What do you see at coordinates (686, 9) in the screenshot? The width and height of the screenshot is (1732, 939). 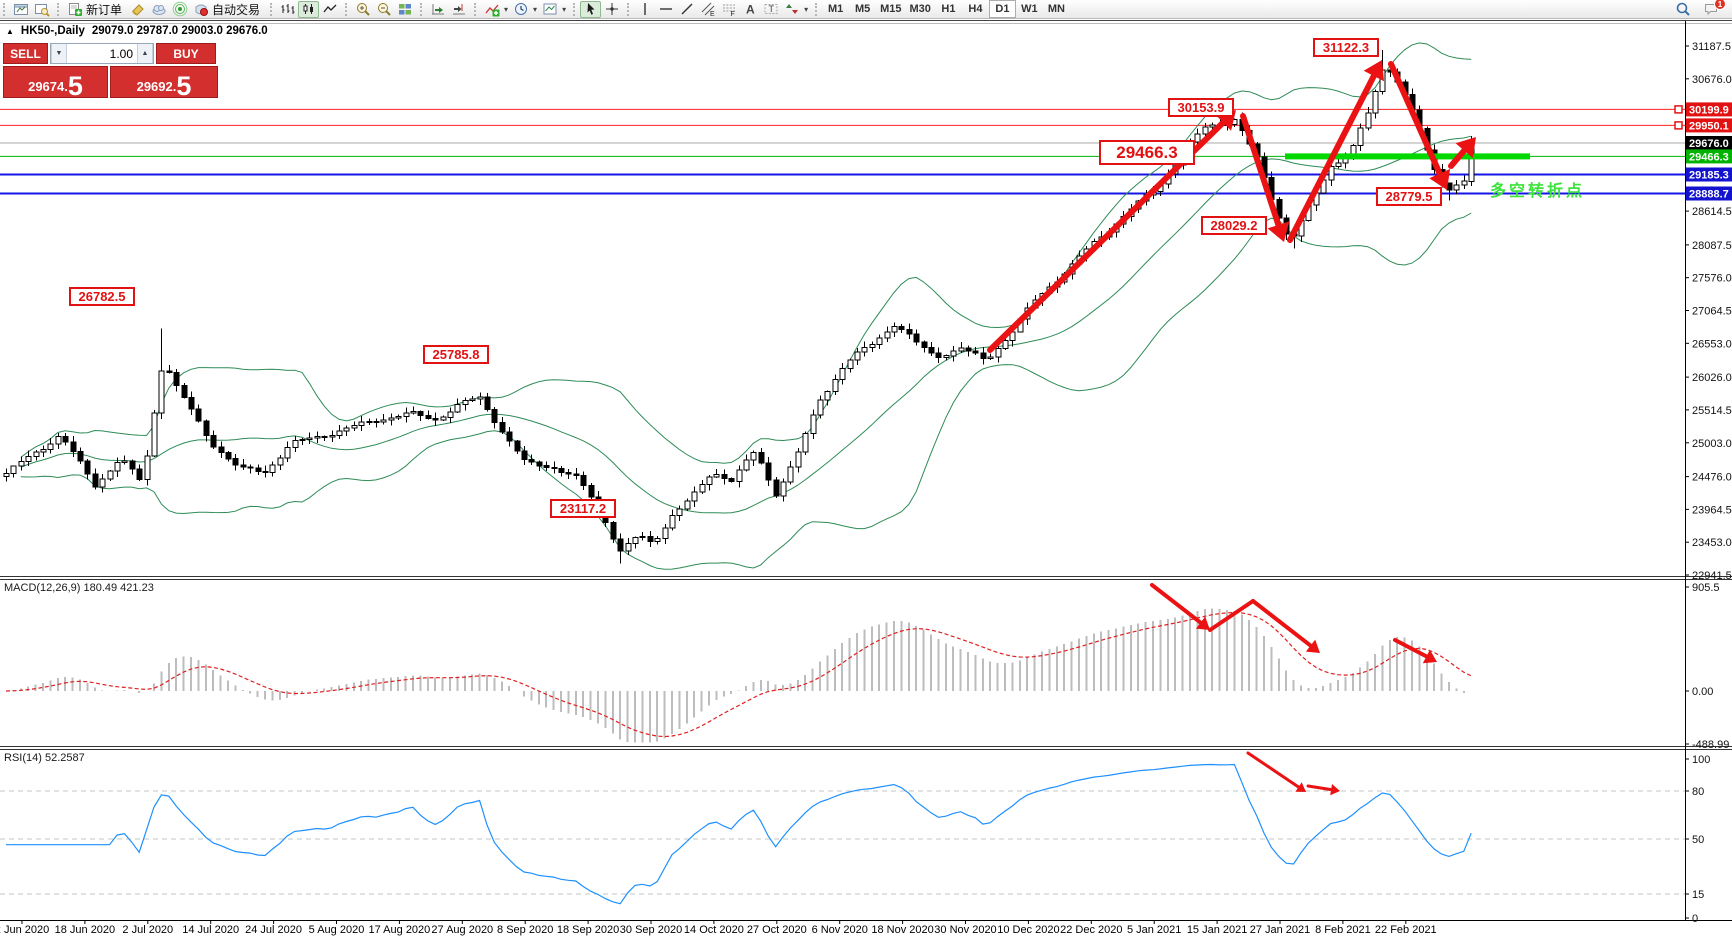 I see `trendline-tool-button` at bounding box center [686, 9].